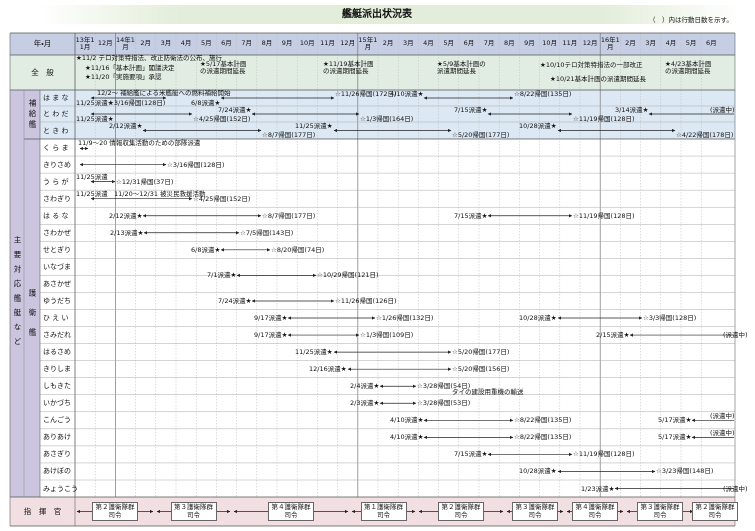 The width and height of the screenshot is (755, 531). Describe the element at coordinates (327, 43) in the screenshot. I see `month-label: 11月` at that location.